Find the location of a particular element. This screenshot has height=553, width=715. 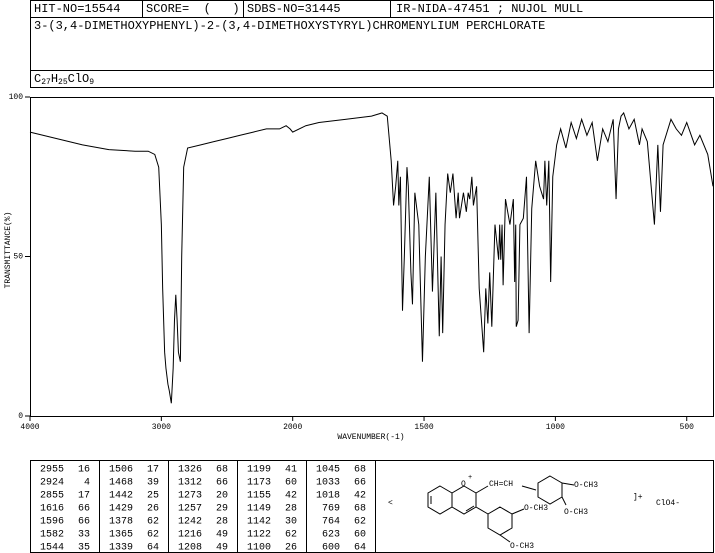

peak-transmittance: 60 is located at coordinates (360, 535).